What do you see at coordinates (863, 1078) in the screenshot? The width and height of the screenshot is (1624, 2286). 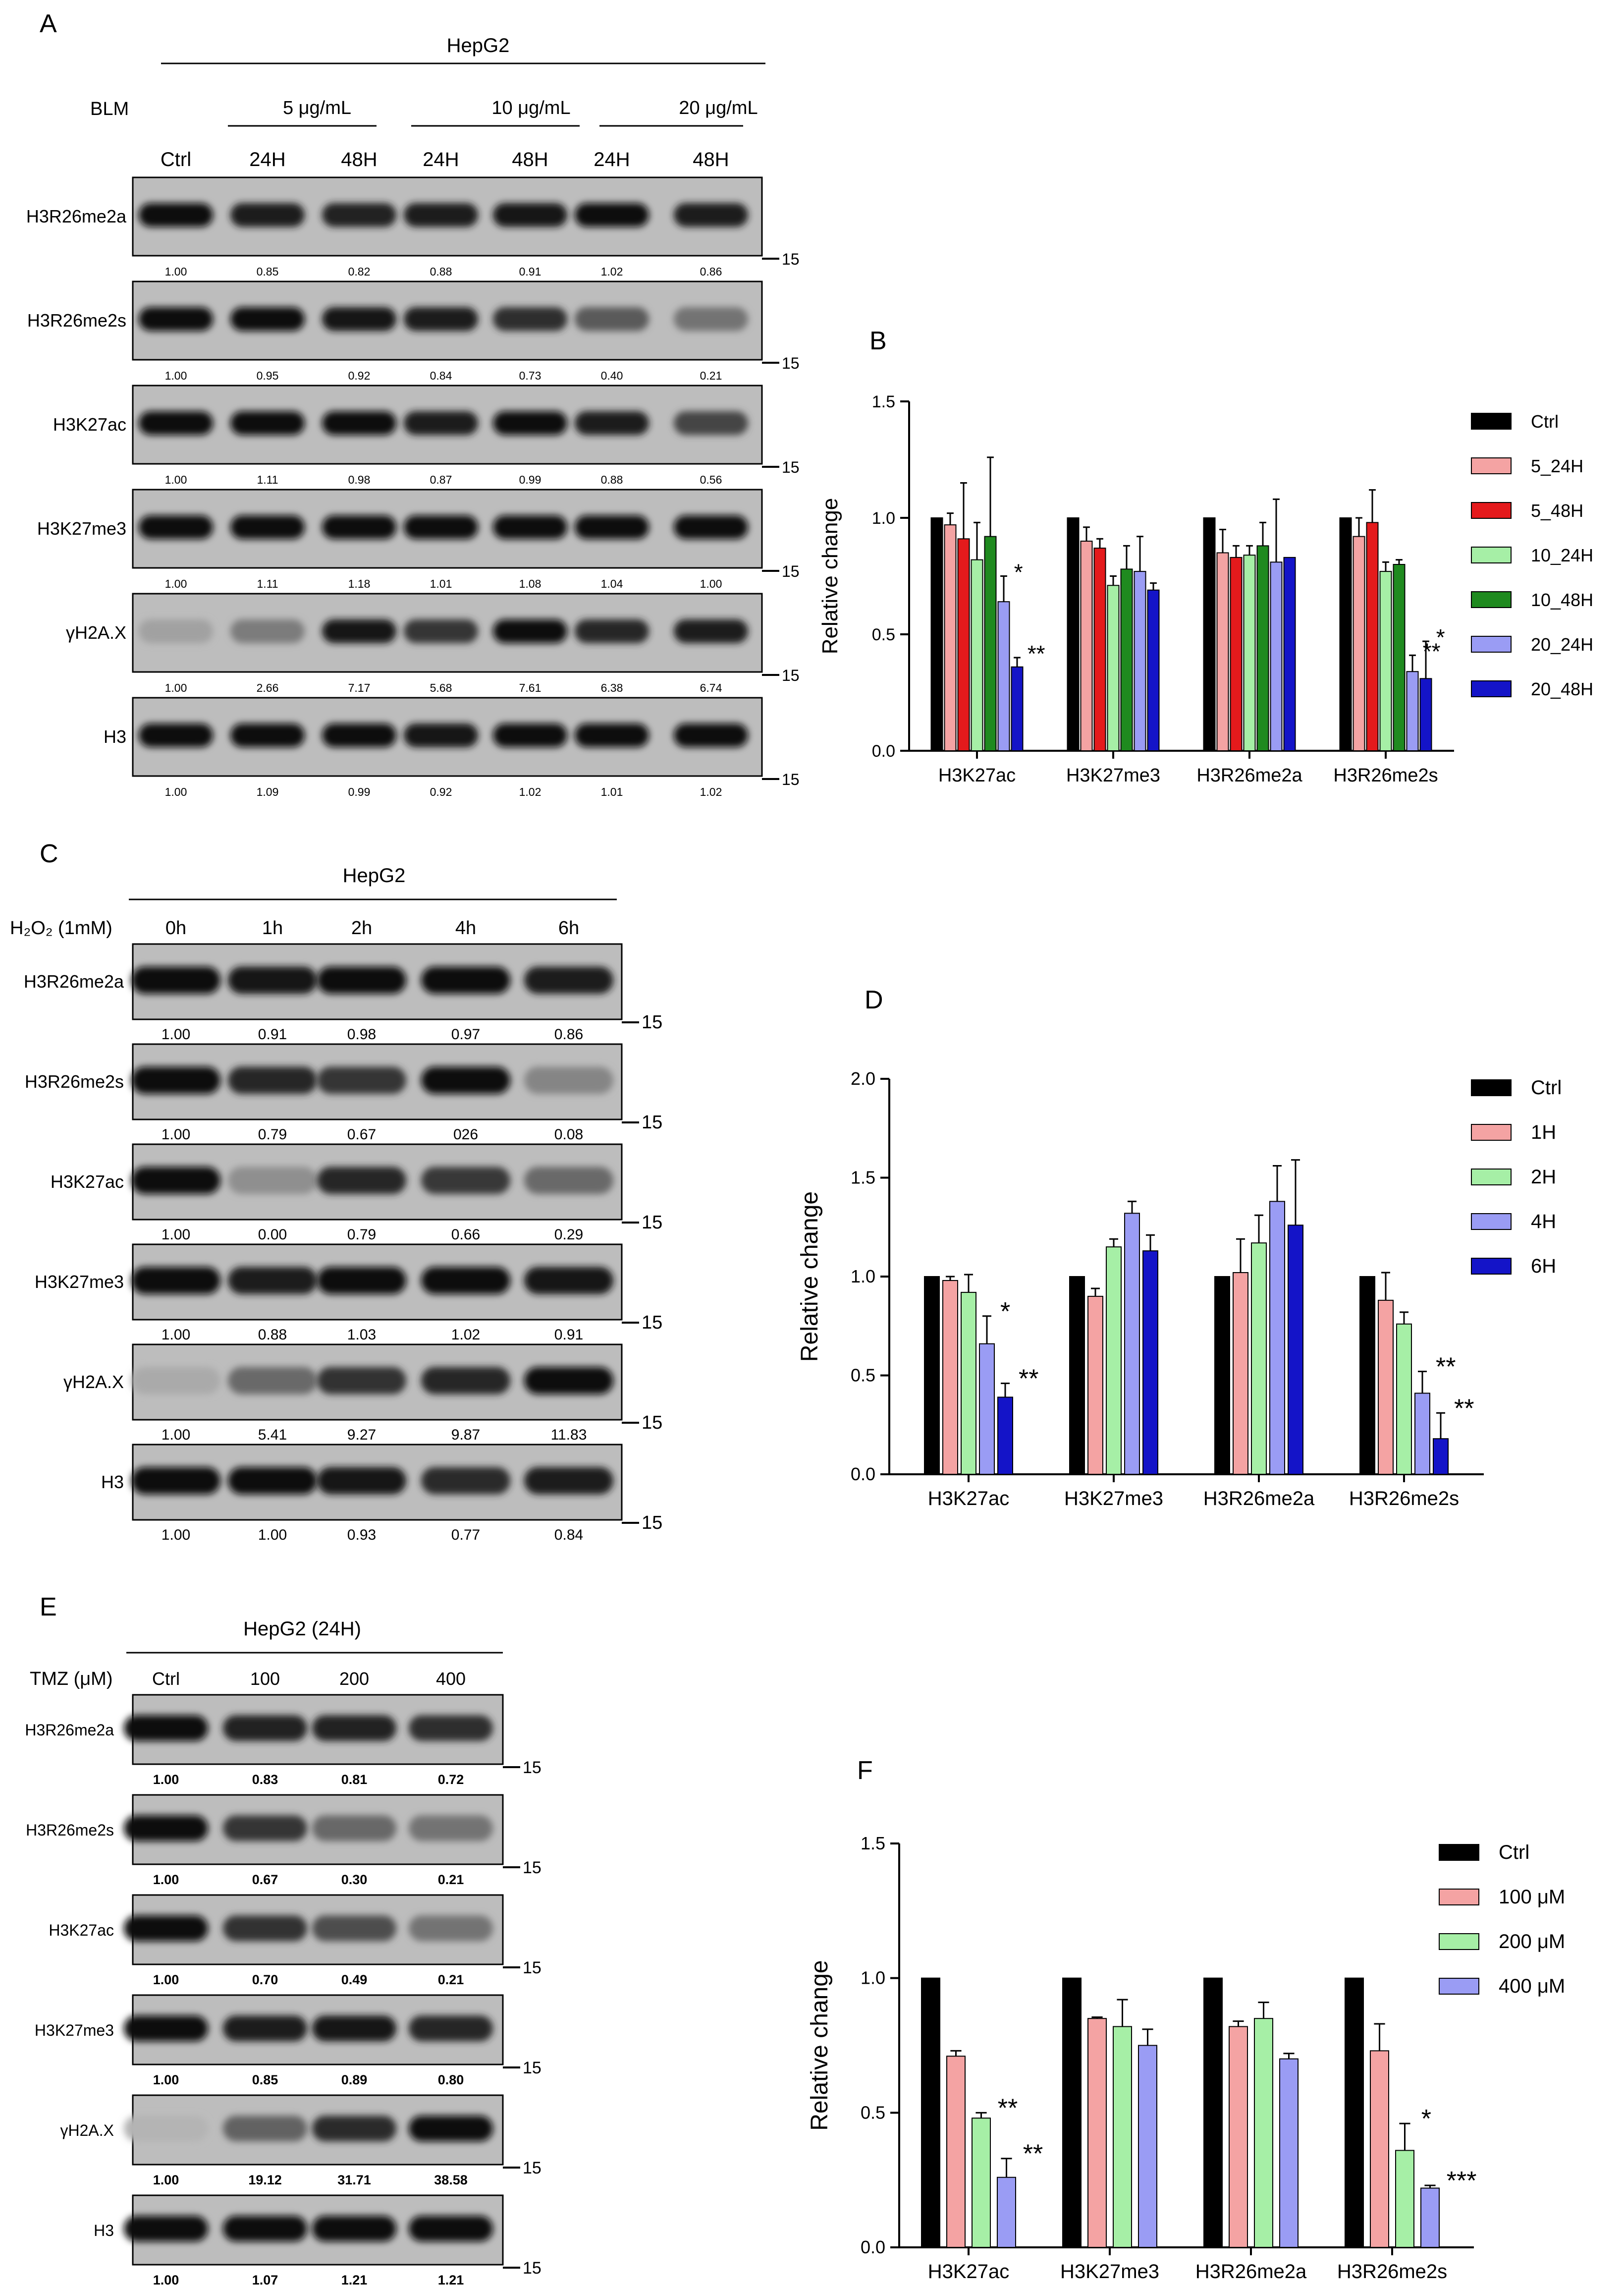 I see `y-tick-label: 2.0` at bounding box center [863, 1078].